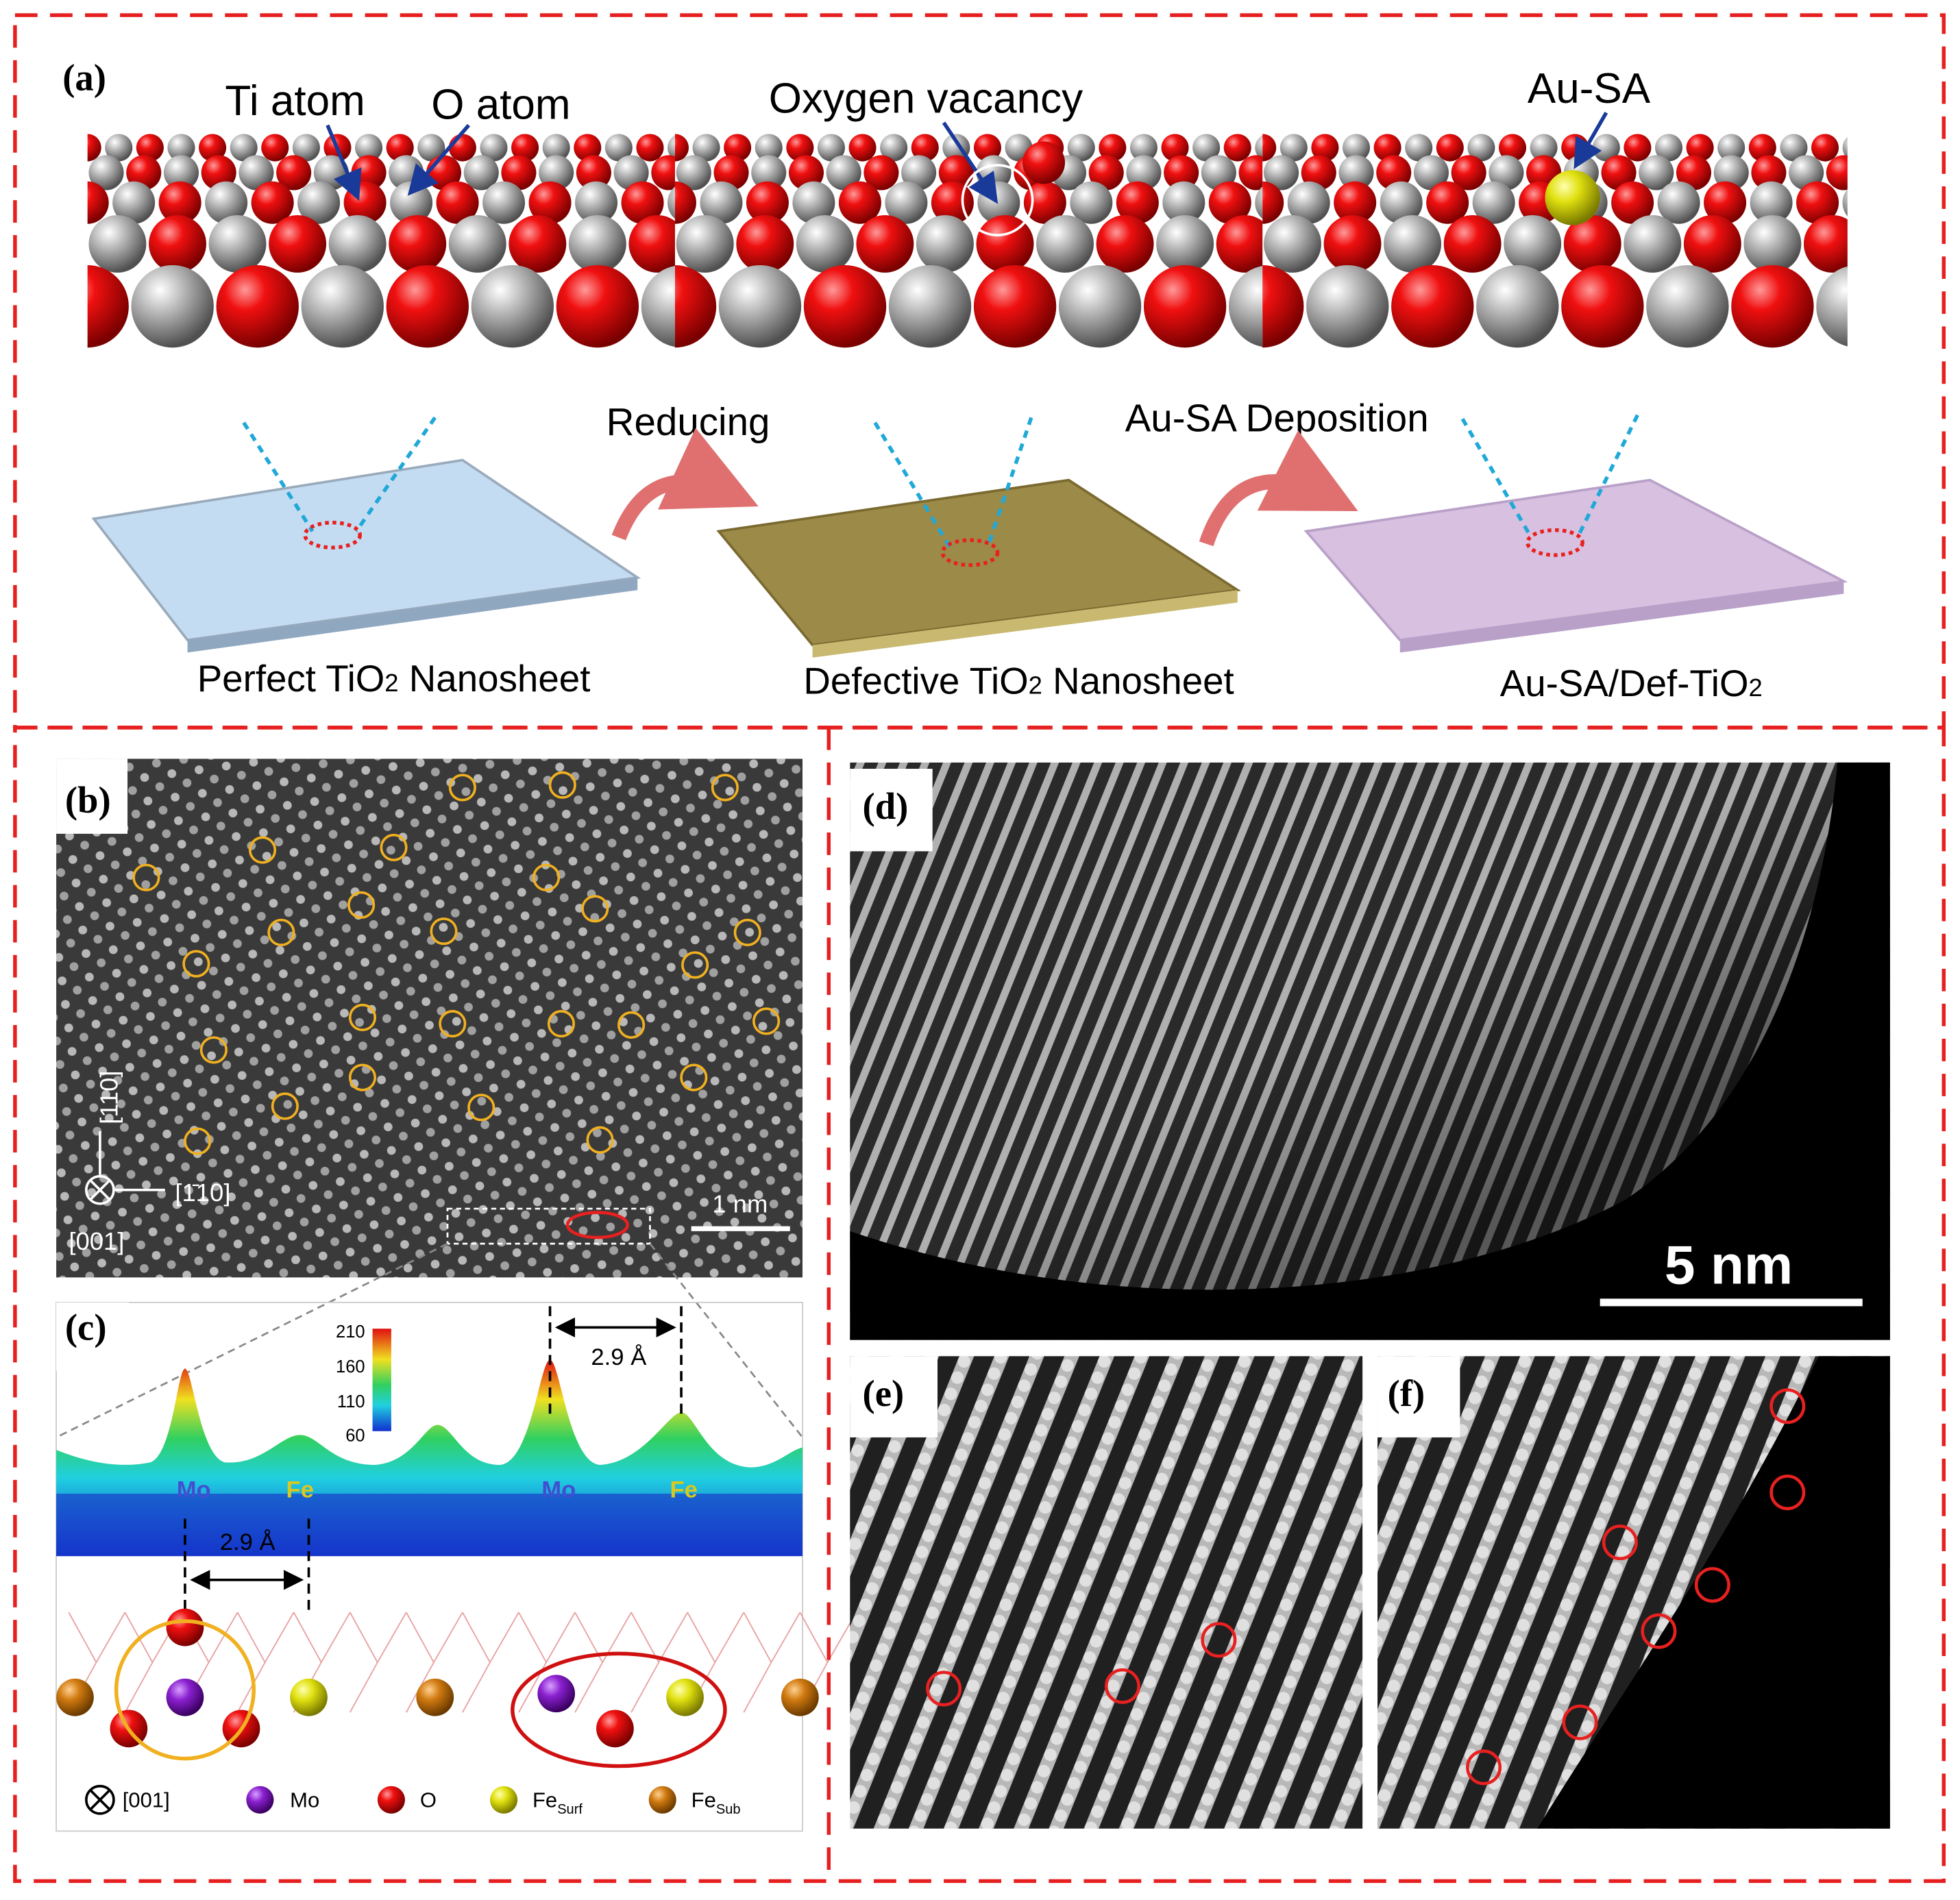  Describe the element at coordinates (1081, 1664) in the screenshot. I see `atom-markers` at that location.